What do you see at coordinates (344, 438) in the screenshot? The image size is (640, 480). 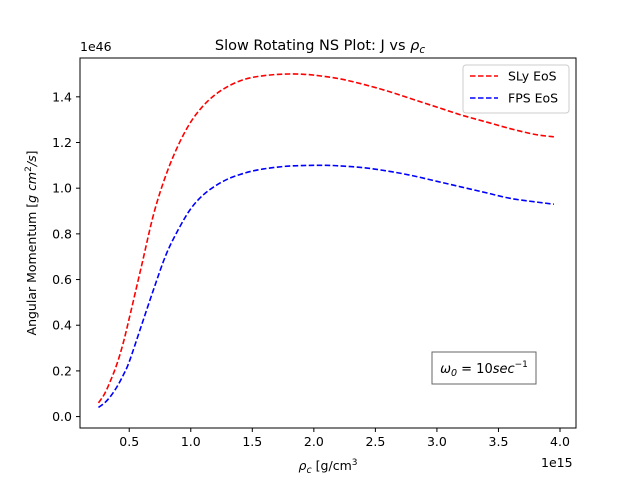 I see `x-axis-ticks: 0.5 1.0 1.5 2.0 2.5 3.0 3.5 4.0` at bounding box center [344, 438].